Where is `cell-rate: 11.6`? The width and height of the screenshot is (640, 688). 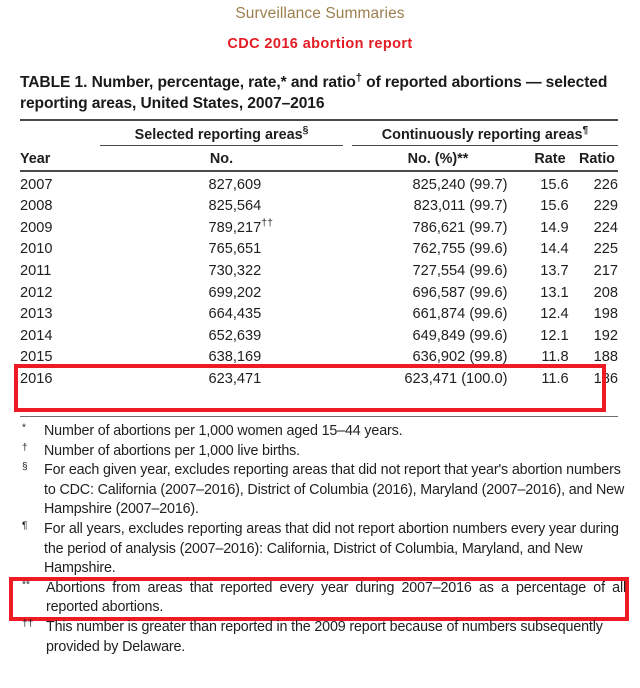
cell-rate: 11.6 is located at coordinates (555, 378).